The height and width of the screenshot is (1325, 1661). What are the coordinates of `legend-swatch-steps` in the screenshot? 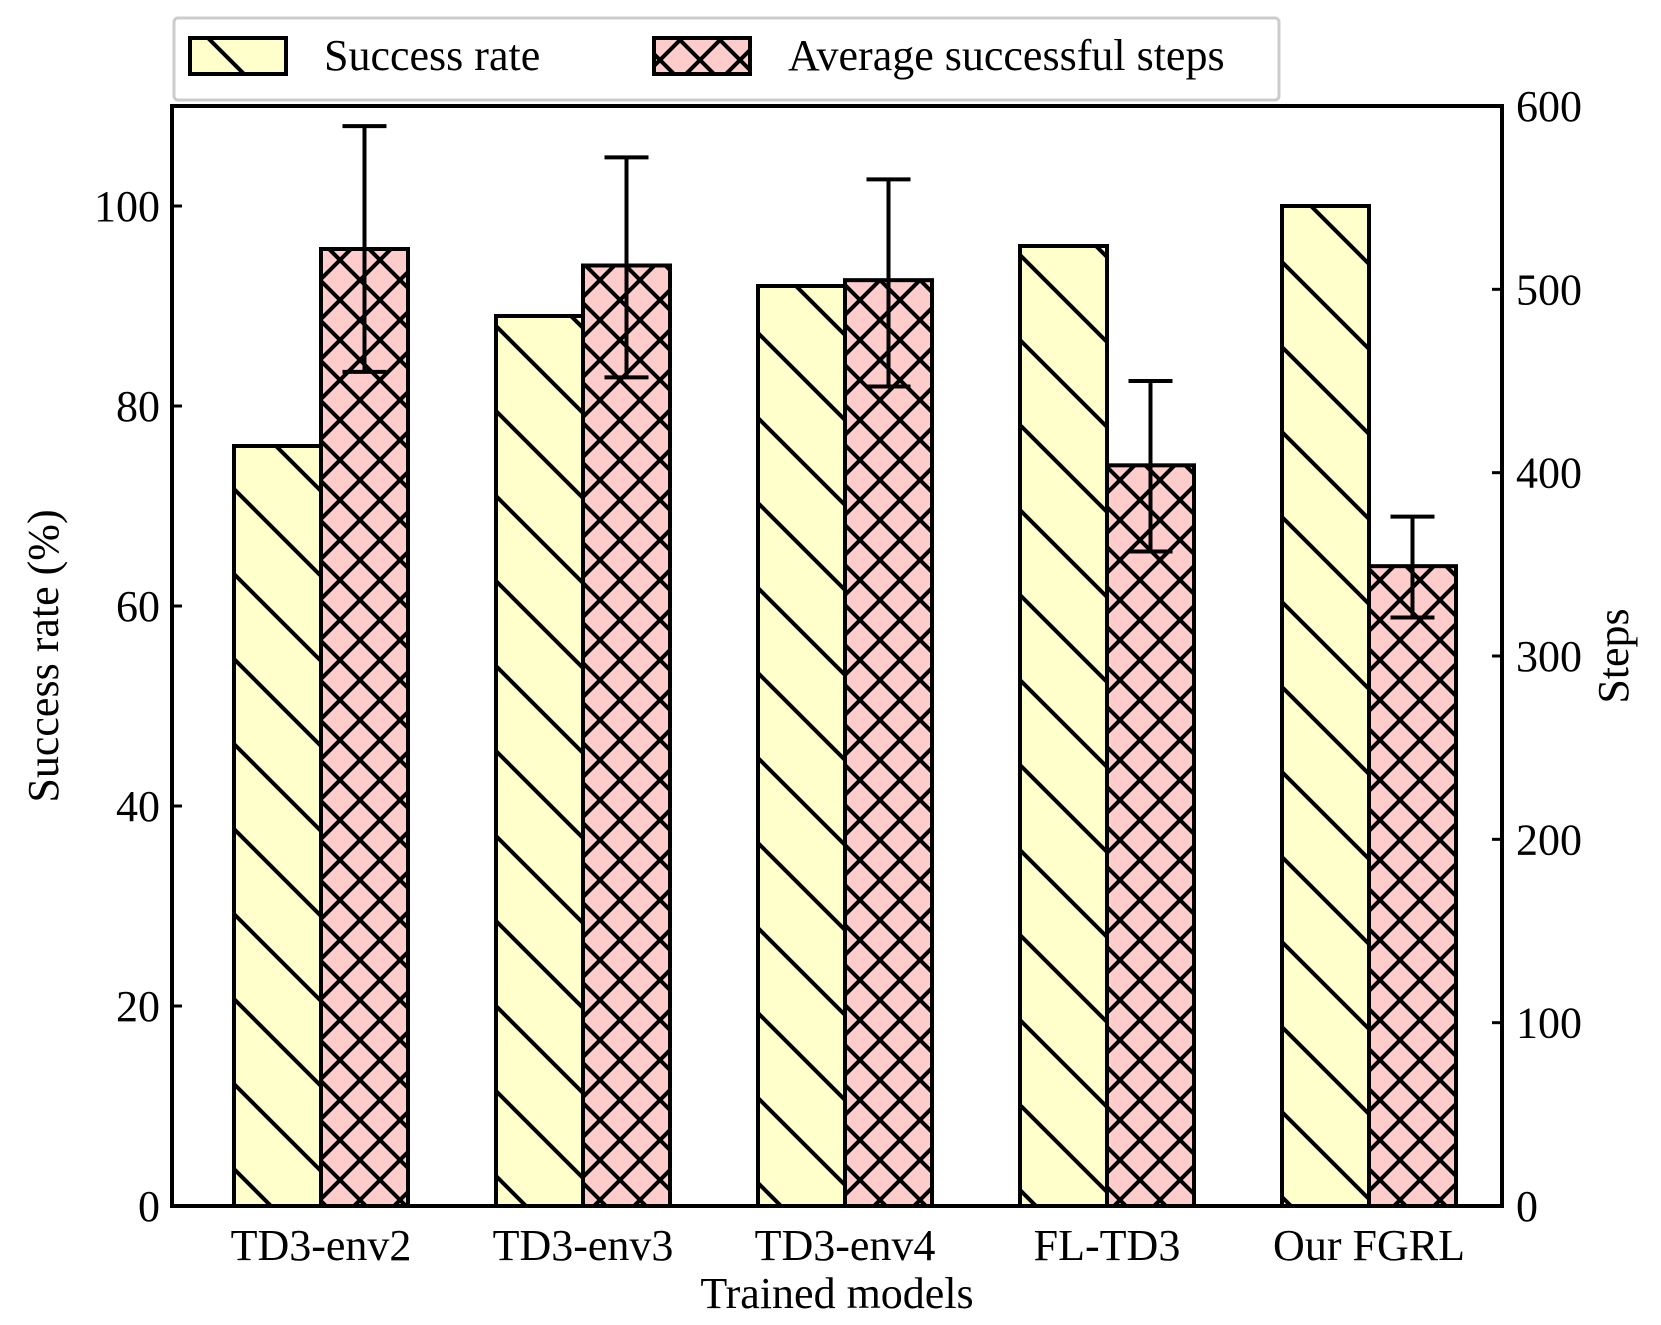 It's located at (702, 56).